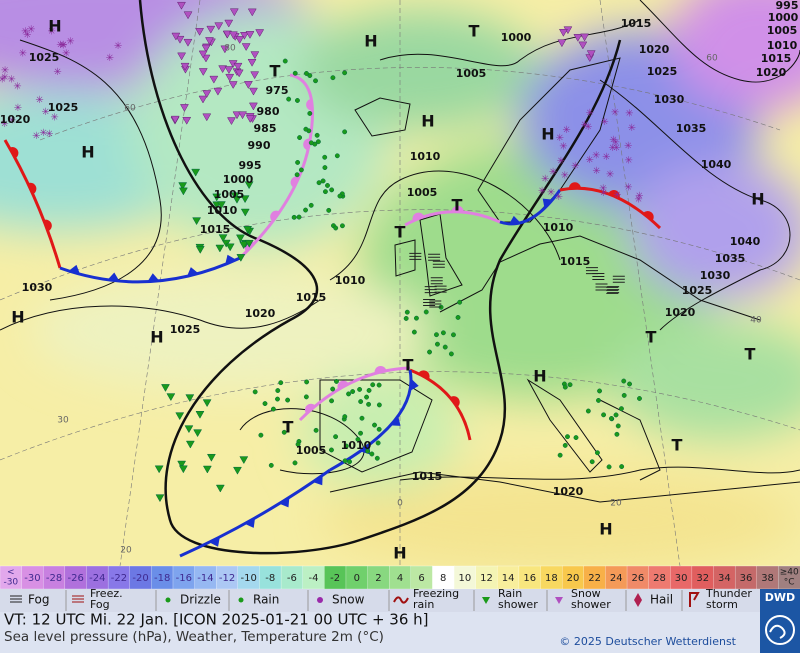  What do you see at coordinates (63, 421) in the screenshot?
I see `graticule-label: 30` at bounding box center [63, 421].